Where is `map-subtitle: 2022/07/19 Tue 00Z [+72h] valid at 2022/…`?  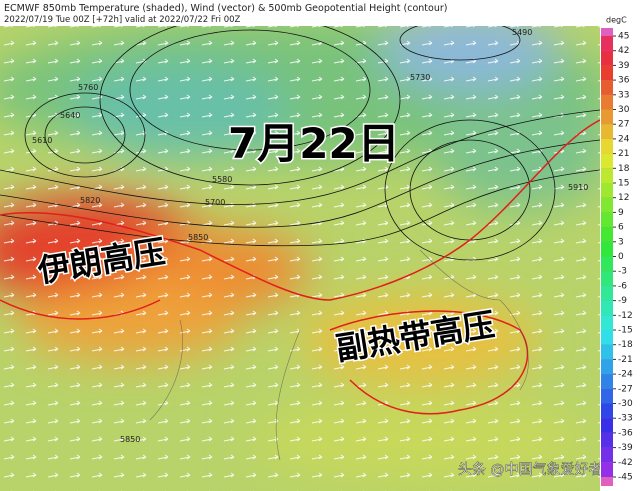 map-subtitle: 2022/07/19 Tue 00Z [+72h] valid at 2022/… is located at coordinates (122, 20).